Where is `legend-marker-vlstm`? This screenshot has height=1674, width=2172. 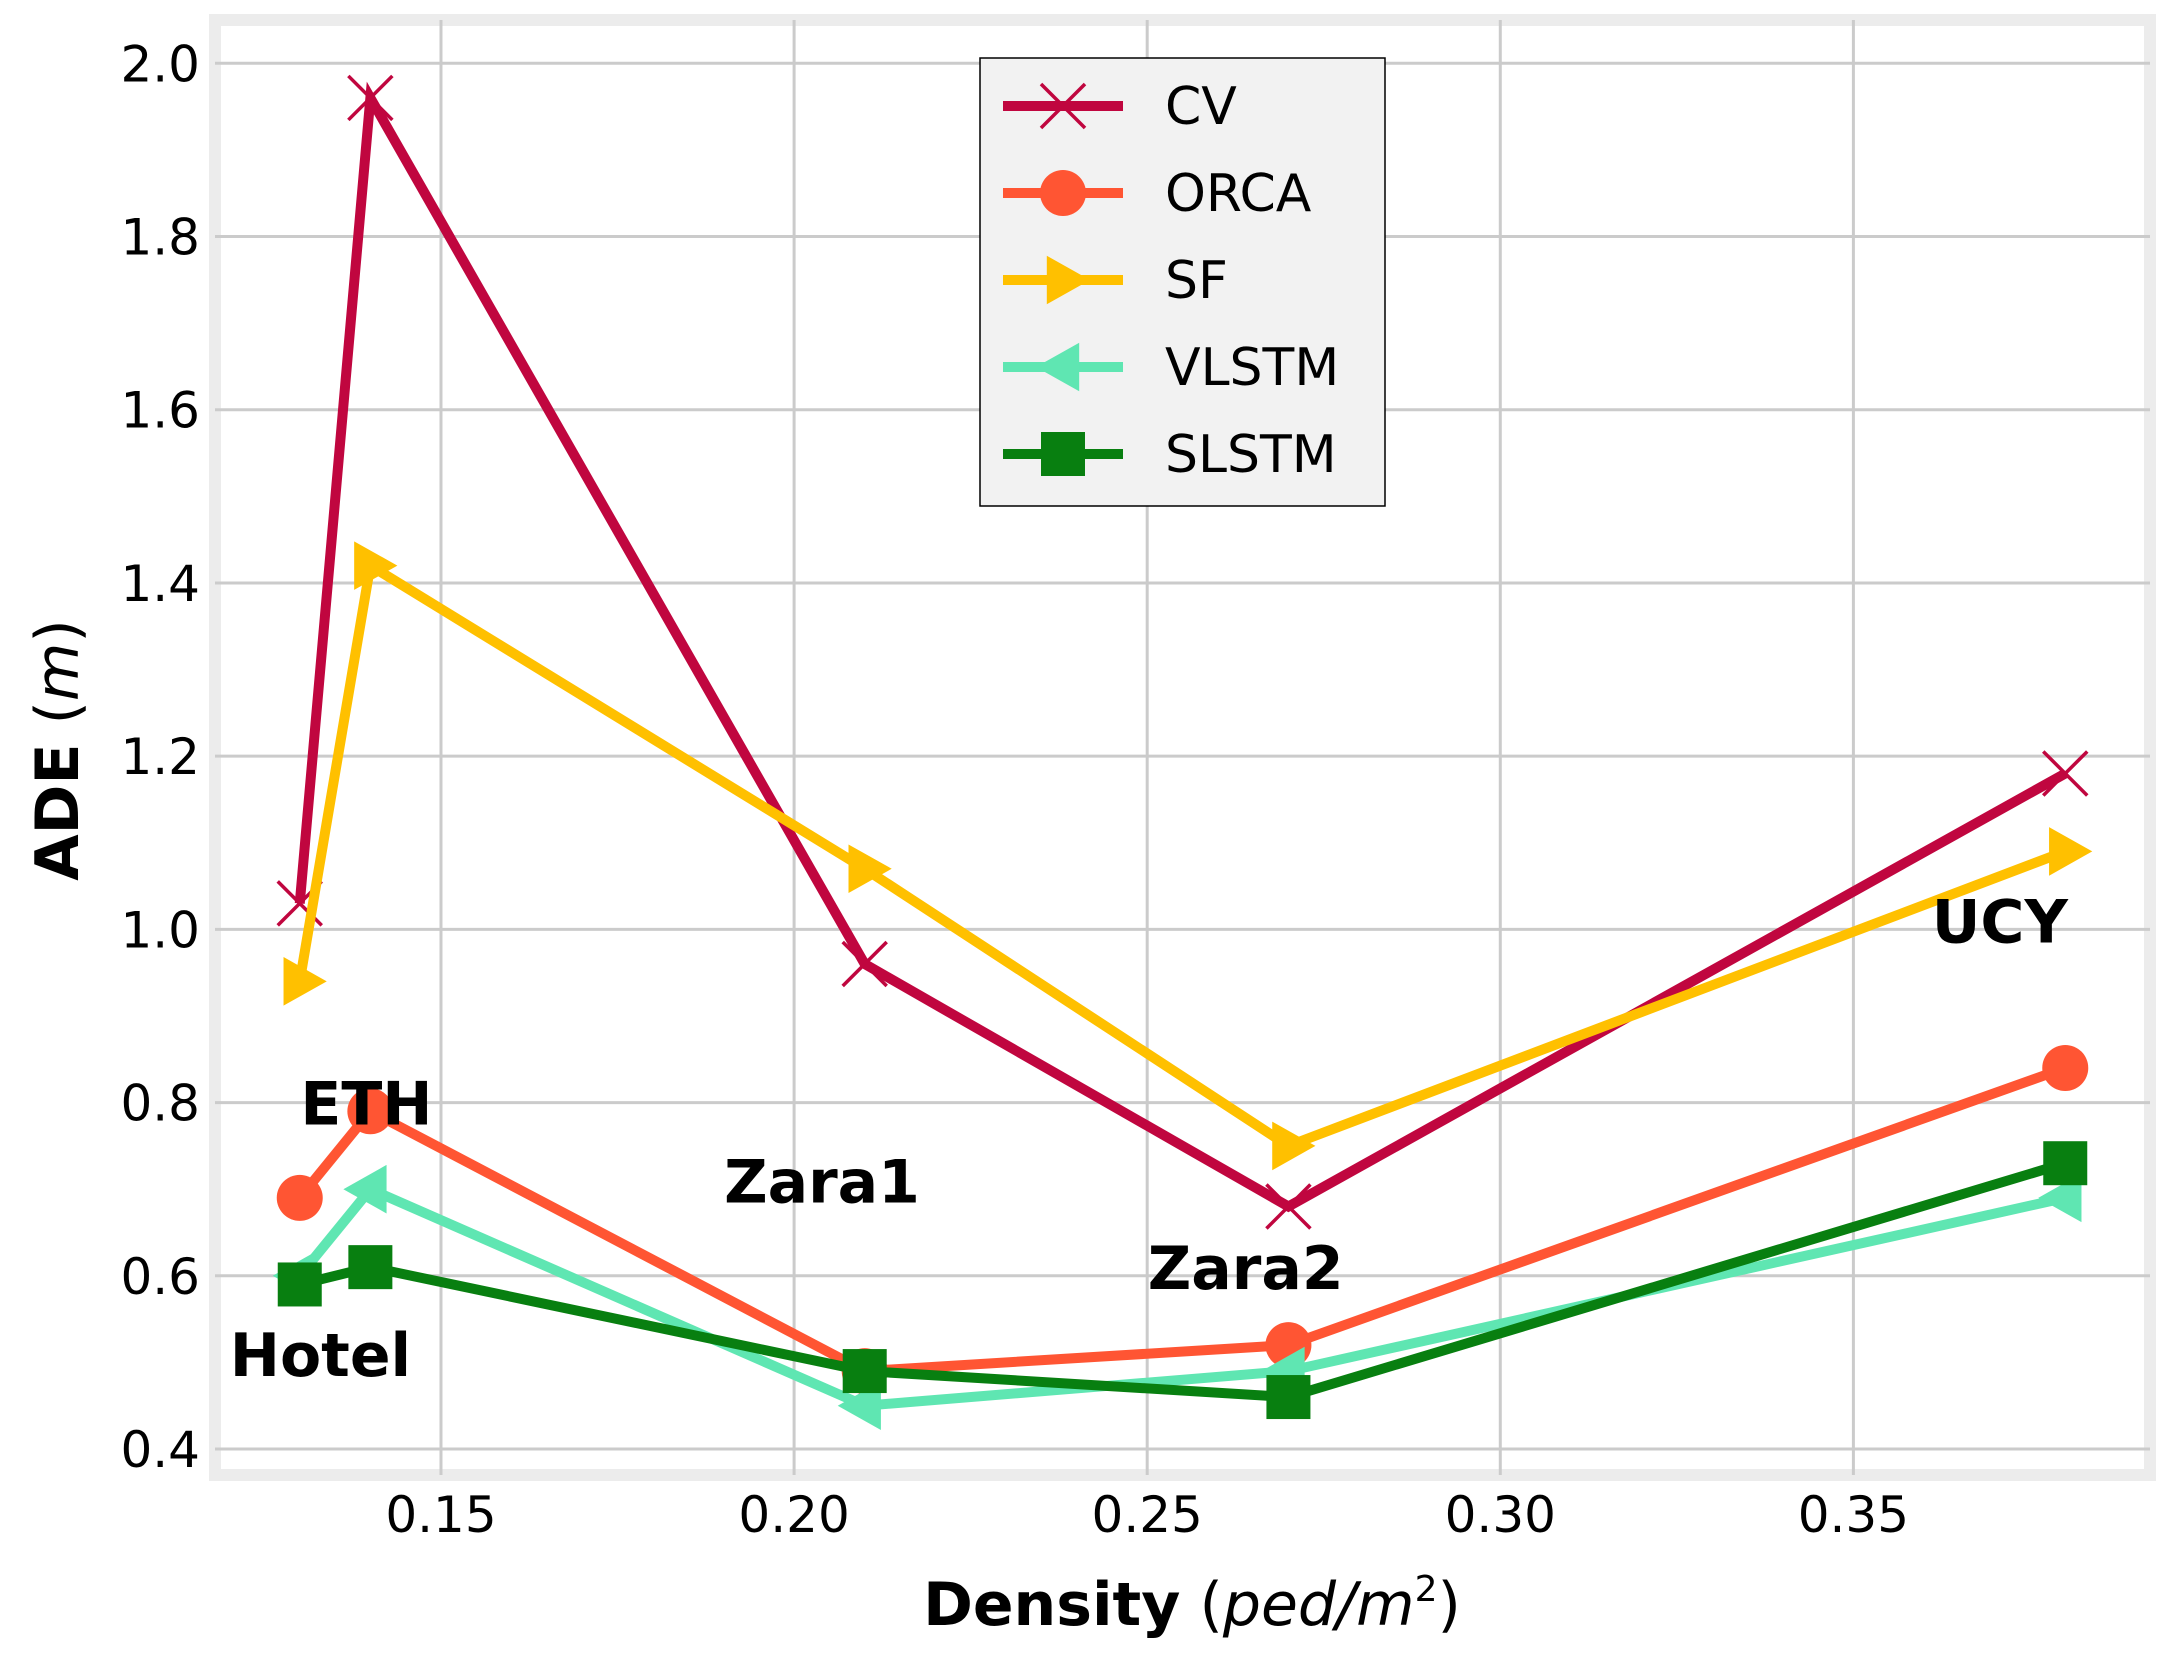
legend-marker-vlstm is located at coordinates (1058, 367).